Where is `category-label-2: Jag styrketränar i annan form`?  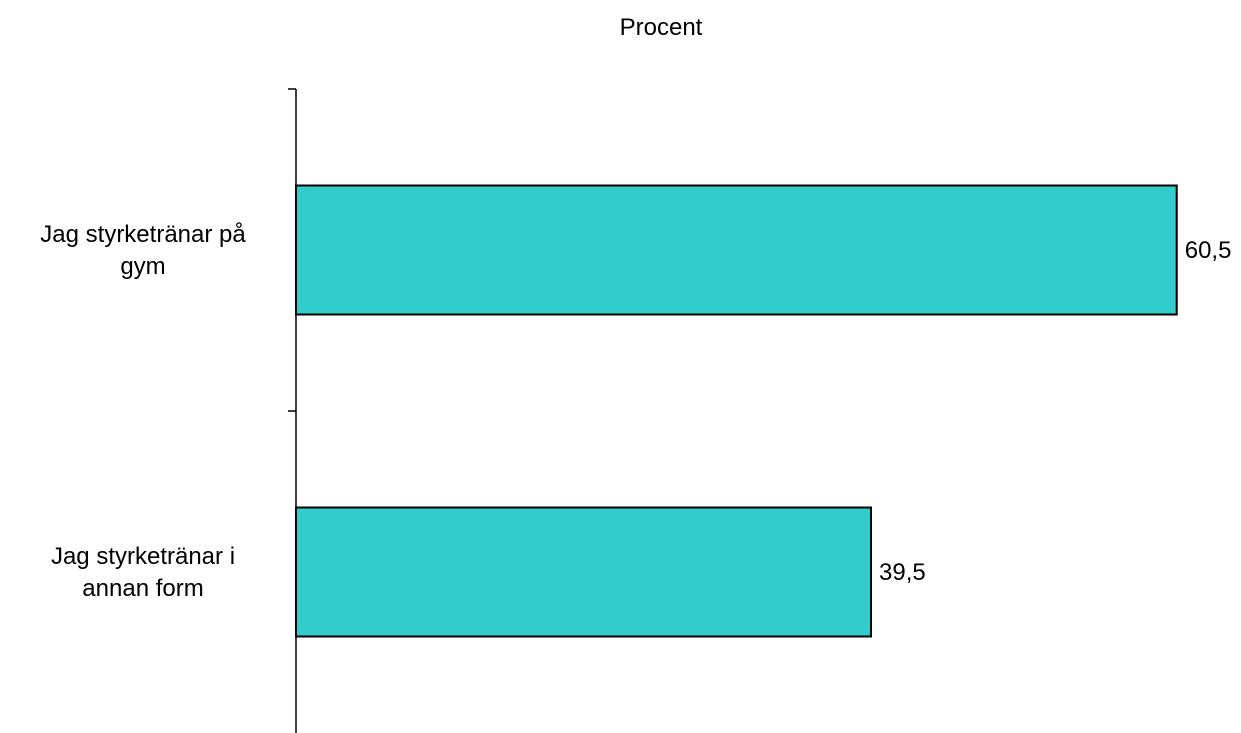
category-label-2: Jag styrketränar i annan form is located at coordinates (143, 572).